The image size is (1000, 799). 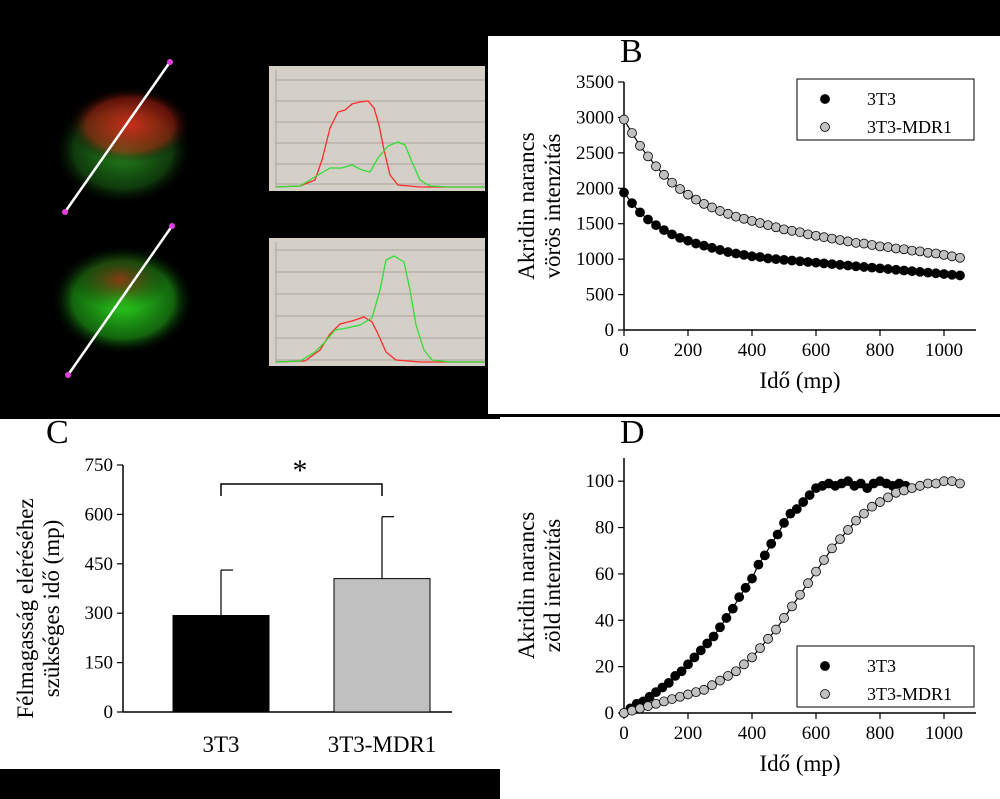 I want to click on x-axis-label: Idő (mp), so click(x=799, y=763).